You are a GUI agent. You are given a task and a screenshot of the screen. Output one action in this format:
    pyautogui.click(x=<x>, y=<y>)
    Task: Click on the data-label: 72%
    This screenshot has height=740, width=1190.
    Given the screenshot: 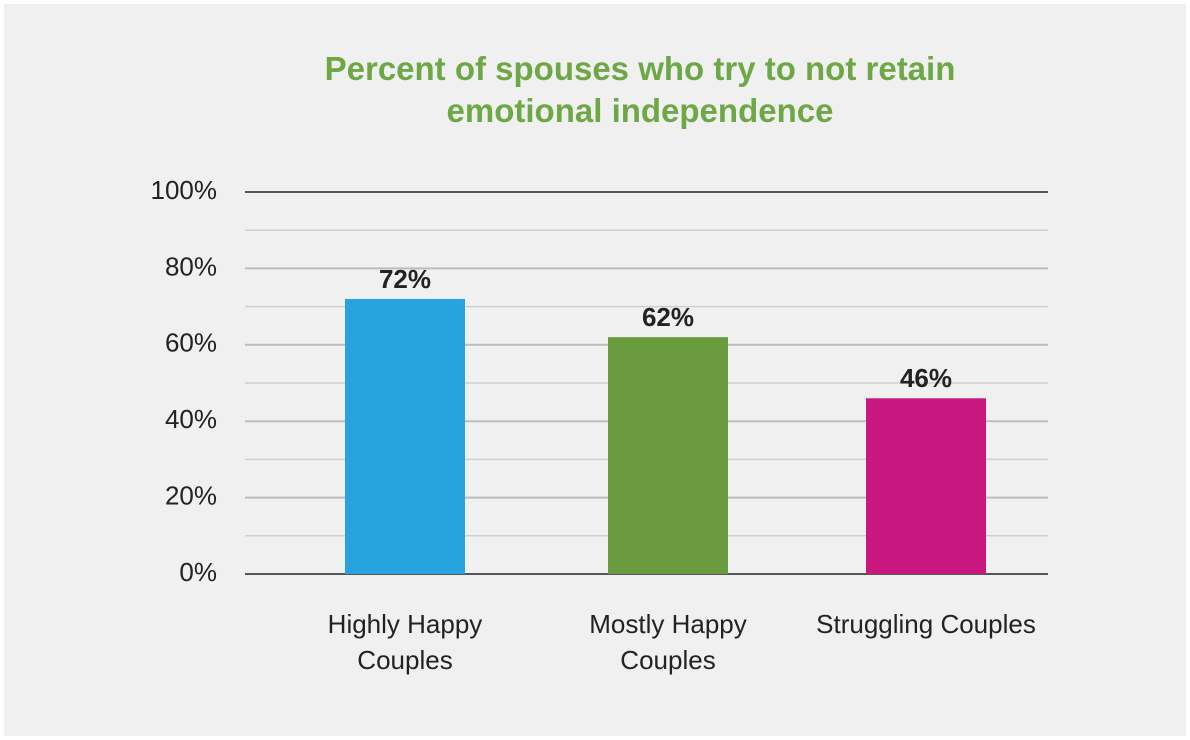 What is the action you would take?
    pyautogui.click(x=405, y=279)
    